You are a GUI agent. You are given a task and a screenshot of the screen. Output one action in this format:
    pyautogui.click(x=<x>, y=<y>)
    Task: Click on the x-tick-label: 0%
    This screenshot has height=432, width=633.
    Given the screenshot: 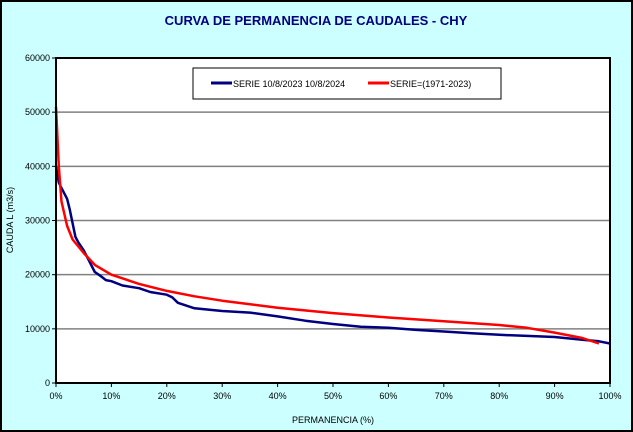 What is the action you would take?
    pyautogui.click(x=55, y=396)
    